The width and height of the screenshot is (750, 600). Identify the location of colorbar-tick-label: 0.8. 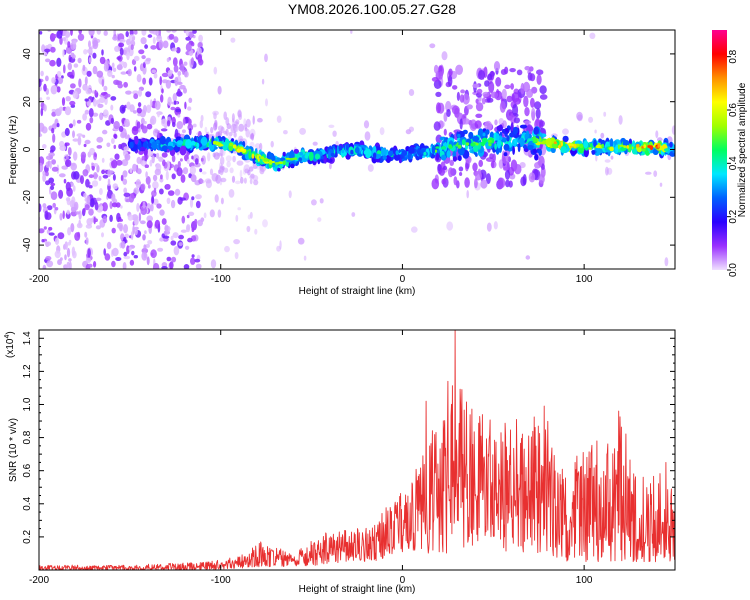
(733, 56).